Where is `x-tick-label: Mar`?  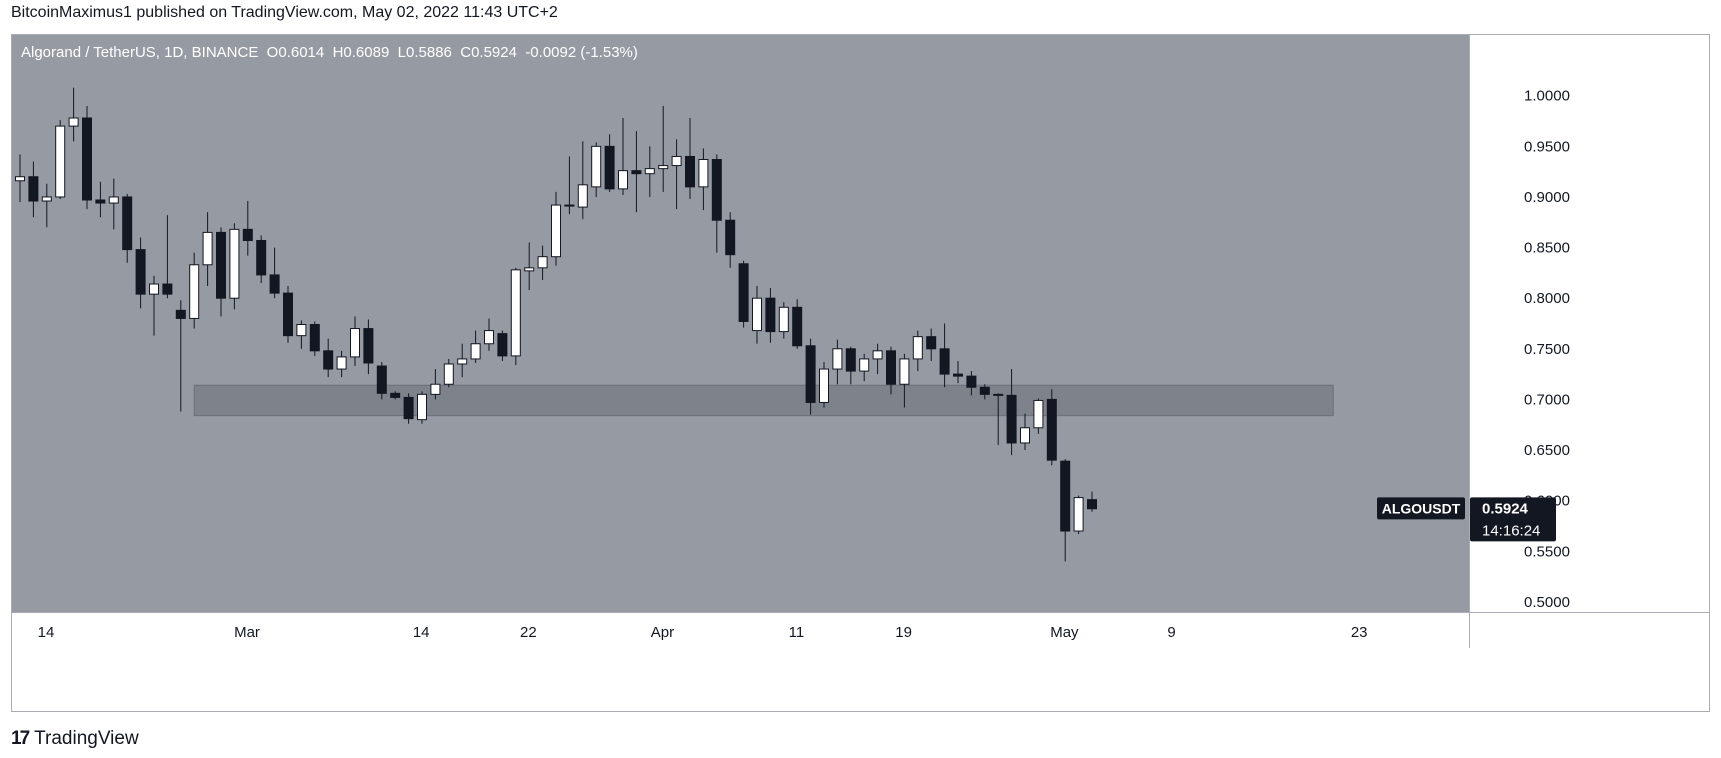
x-tick-label: Mar is located at coordinates (247, 632).